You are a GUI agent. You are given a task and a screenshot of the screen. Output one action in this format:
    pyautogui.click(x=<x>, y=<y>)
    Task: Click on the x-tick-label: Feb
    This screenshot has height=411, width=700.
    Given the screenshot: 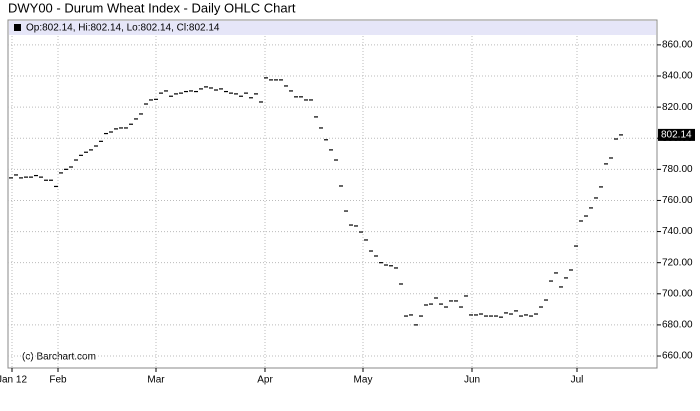 What is the action you would take?
    pyautogui.click(x=58, y=380)
    